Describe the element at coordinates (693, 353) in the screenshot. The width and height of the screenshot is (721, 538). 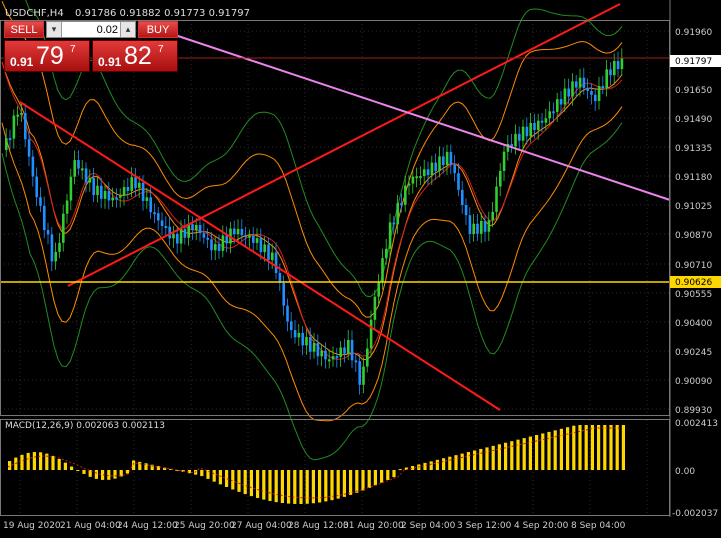
I see `price-label: 0.90245` at that location.